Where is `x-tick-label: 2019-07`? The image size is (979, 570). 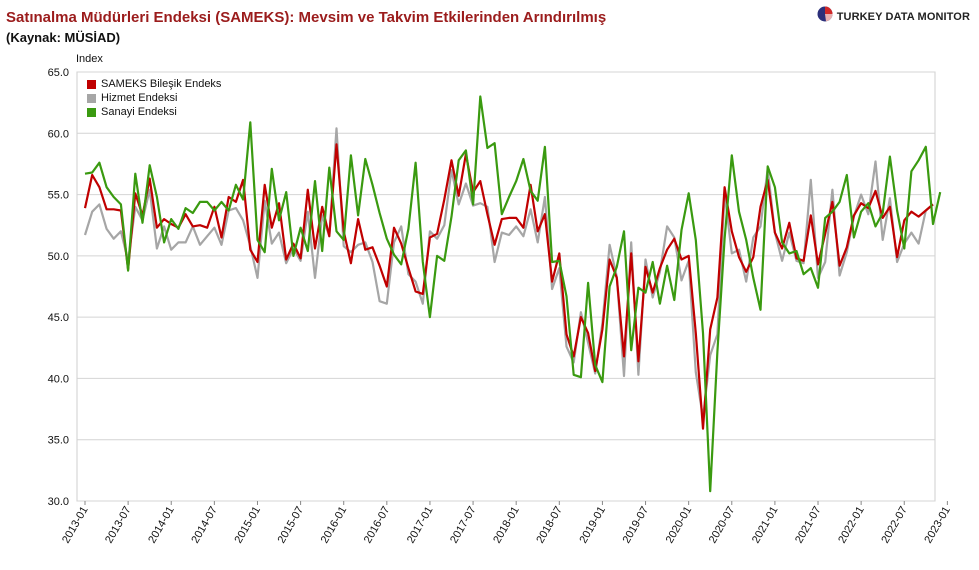 x-tick-label: 2019-07 is located at coordinates (636, 525).